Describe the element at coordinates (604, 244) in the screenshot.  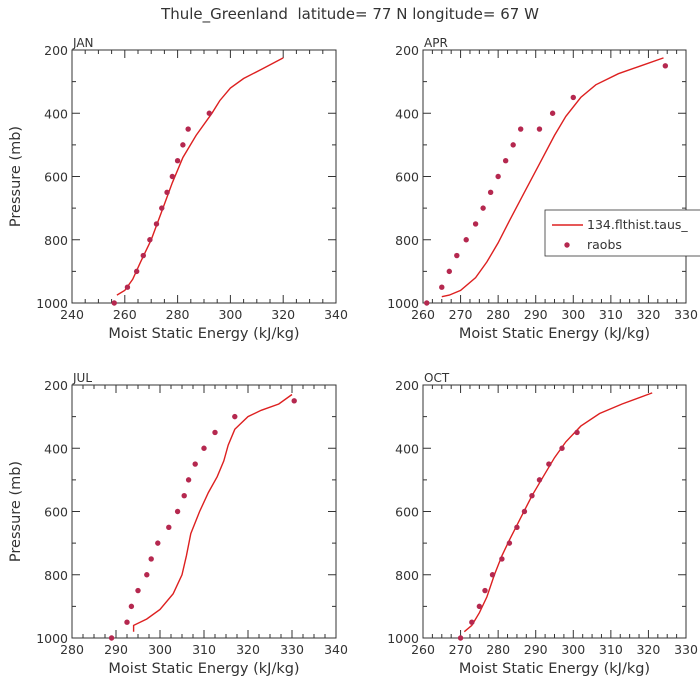
I see `legend-entry-raobs: raobs` at that location.